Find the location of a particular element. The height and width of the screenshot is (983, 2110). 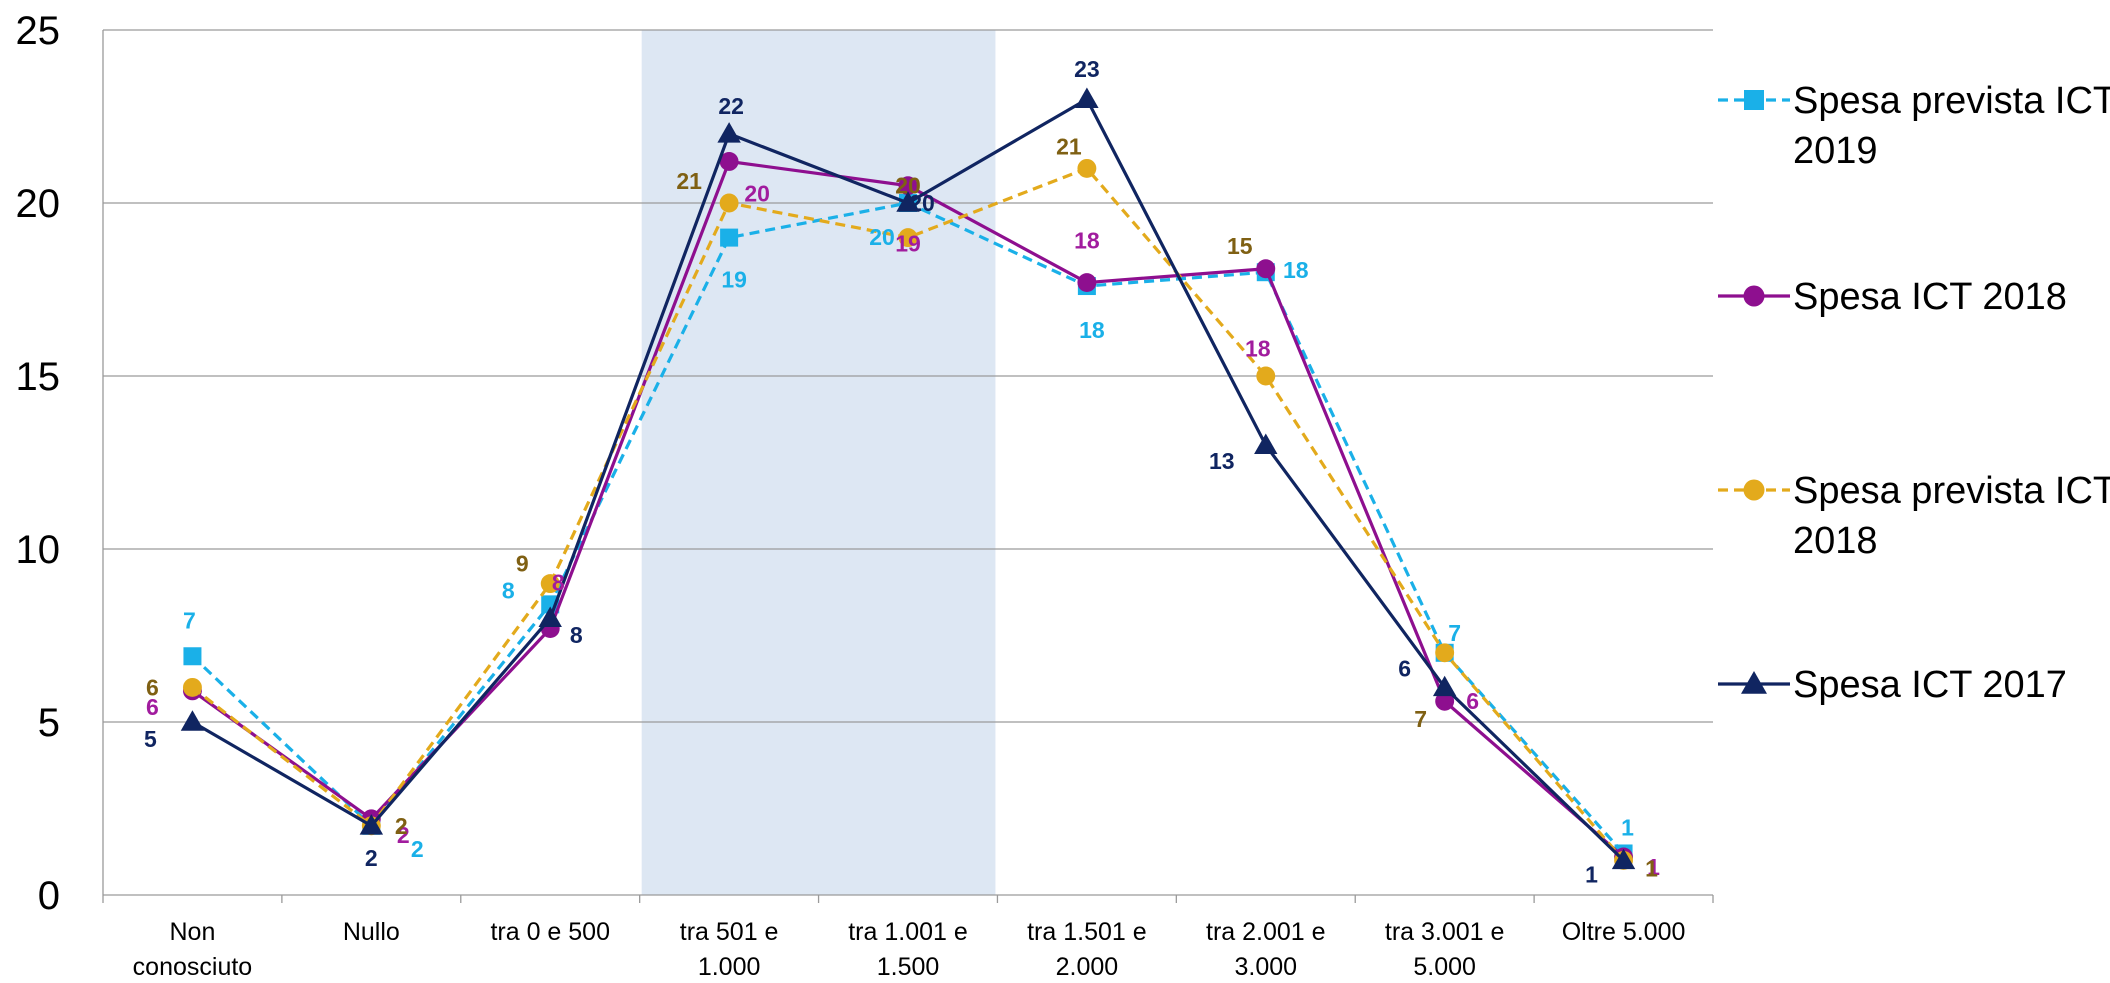

y-tick-label: 10 is located at coordinates (38, 550).